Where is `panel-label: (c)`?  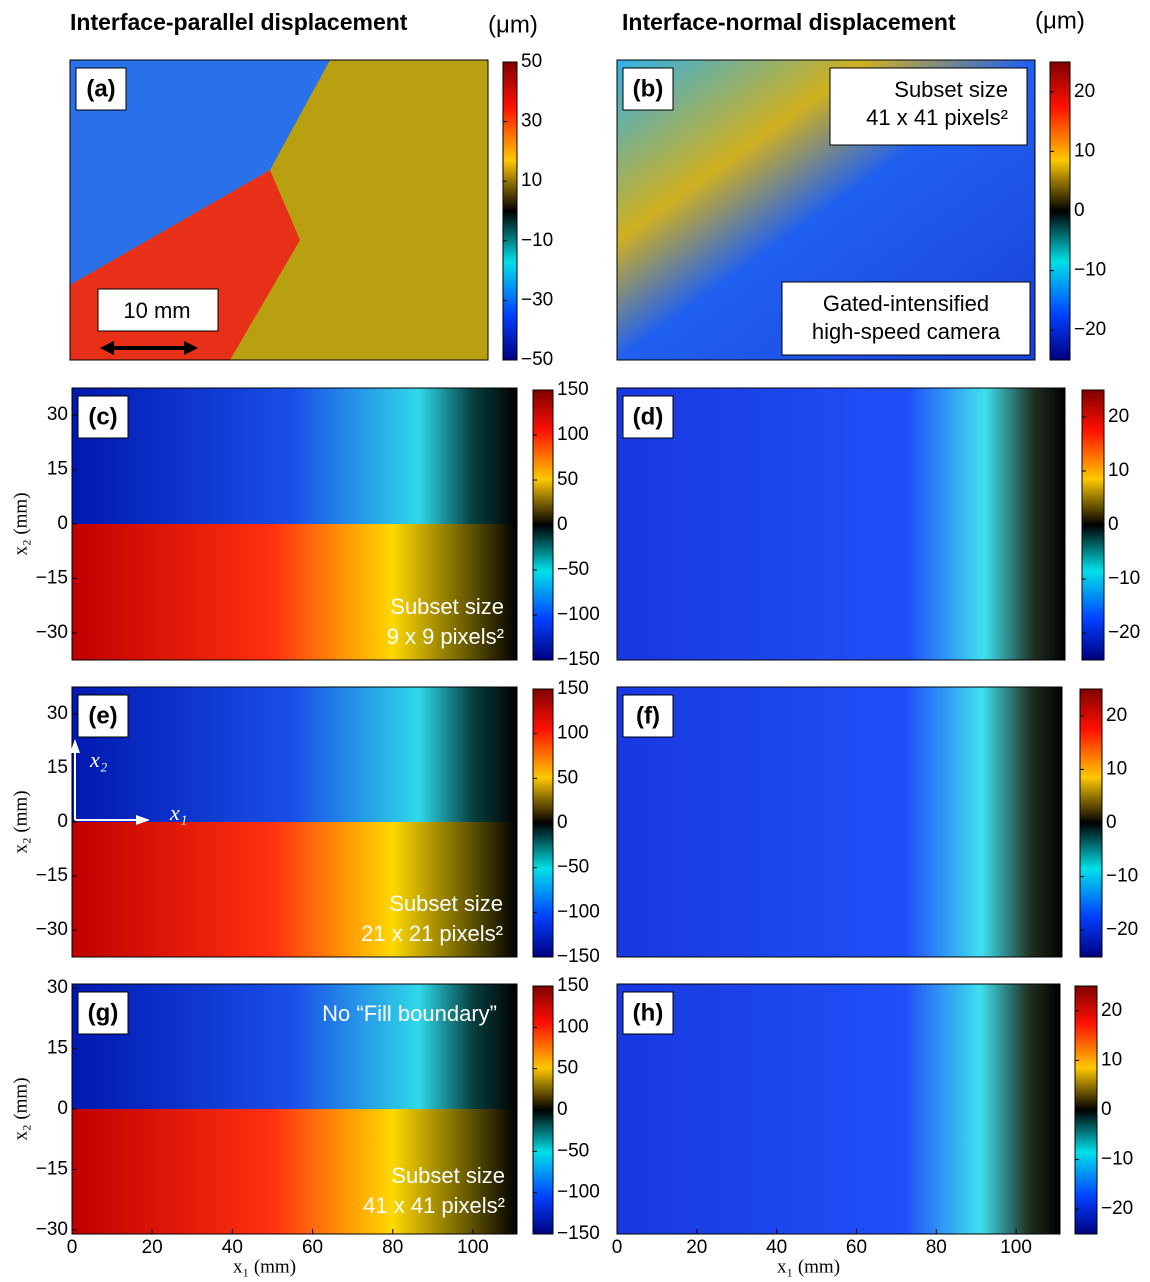
panel-label: (c) is located at coordinates (102, 416).